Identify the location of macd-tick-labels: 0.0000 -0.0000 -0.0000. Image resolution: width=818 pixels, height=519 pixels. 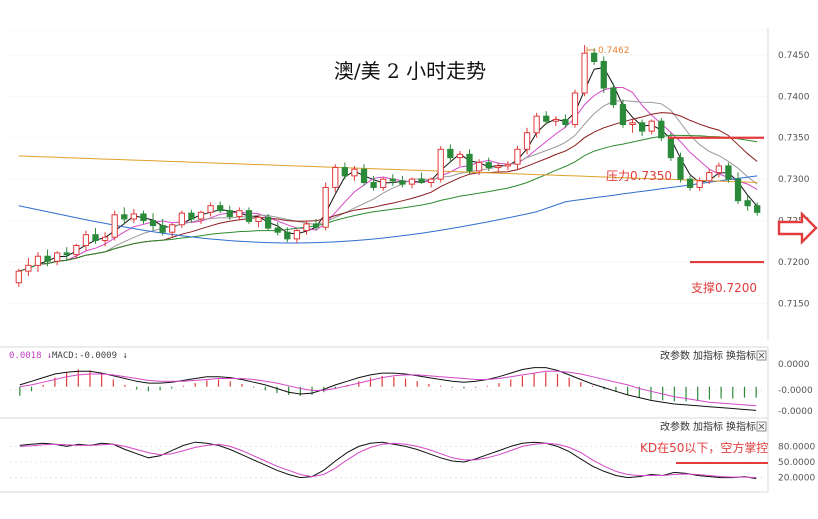
(795, 388).